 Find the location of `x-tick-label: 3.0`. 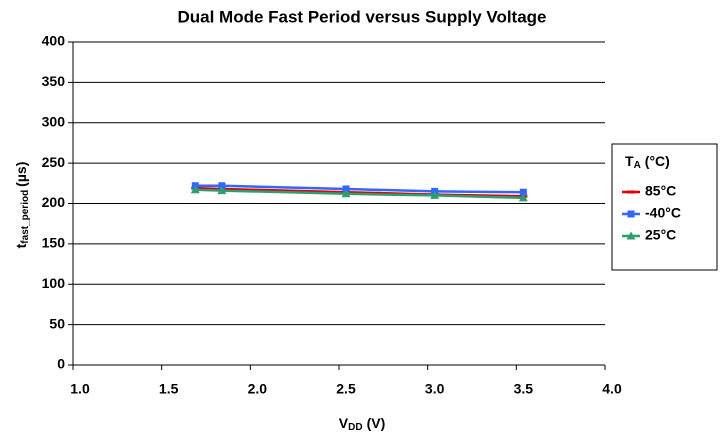

x-tick-label: 3.0 is located at coordinates (435, 389).